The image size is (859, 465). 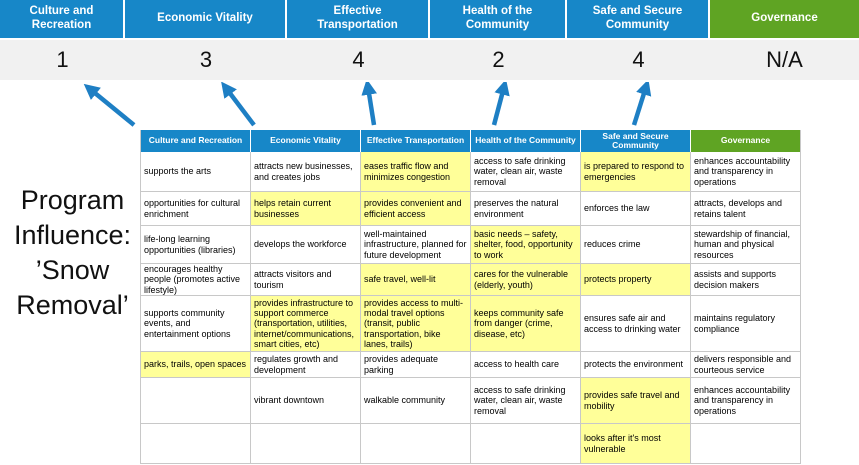 I want to click on program-label-line: Influence:, so click(x=72, y=235).